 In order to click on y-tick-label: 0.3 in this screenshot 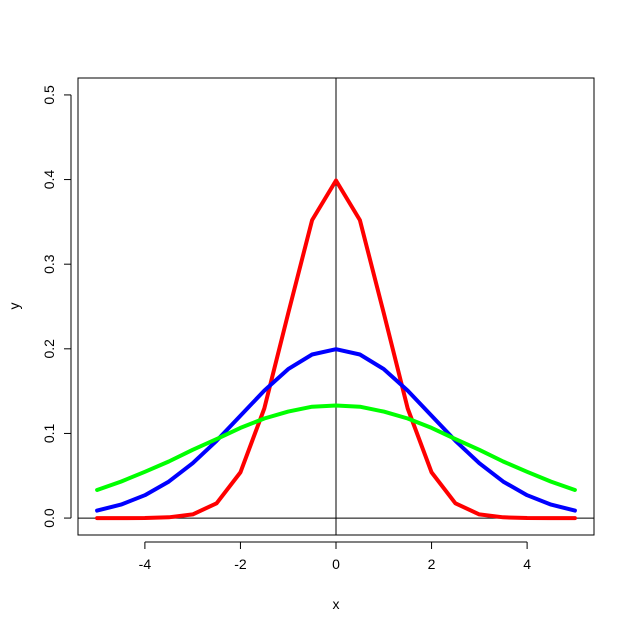, I will do `click(49, 264)`.